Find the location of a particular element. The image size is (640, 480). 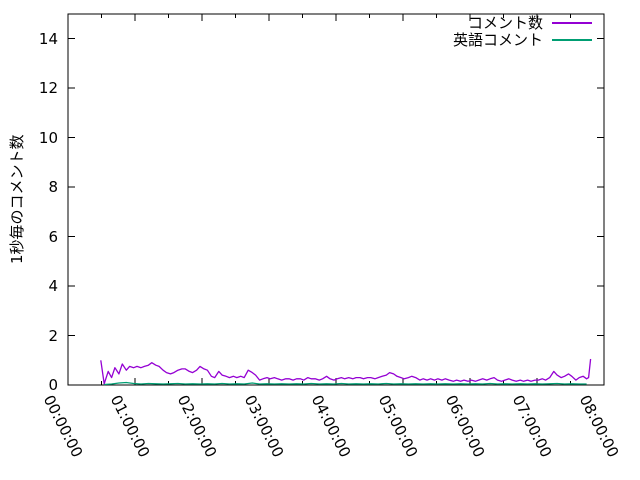

y-tick-label: 12 is located at coordinates (48, 88).